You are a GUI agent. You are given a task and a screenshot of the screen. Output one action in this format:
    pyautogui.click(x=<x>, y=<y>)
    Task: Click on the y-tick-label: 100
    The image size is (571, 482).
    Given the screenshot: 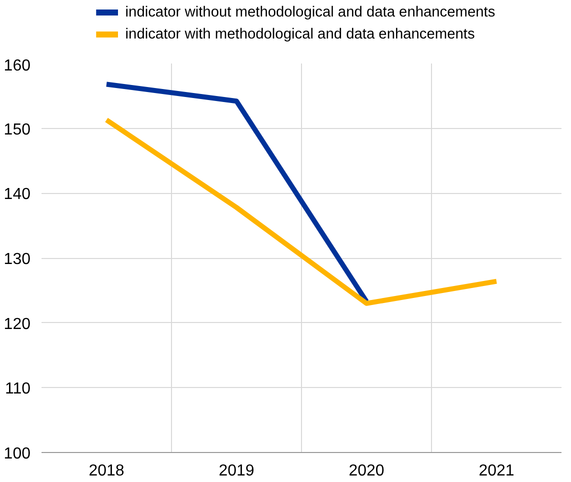 What is the action you would take?
    pyautogui.click(x=17, y=454)
    